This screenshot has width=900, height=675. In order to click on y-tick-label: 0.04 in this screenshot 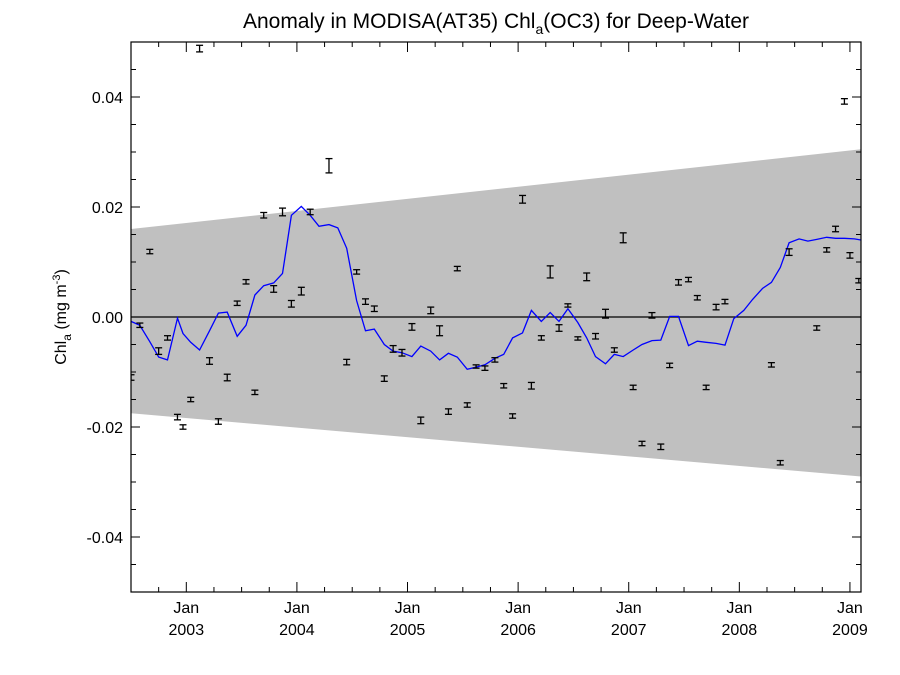, I will do `click(107, 98)`.